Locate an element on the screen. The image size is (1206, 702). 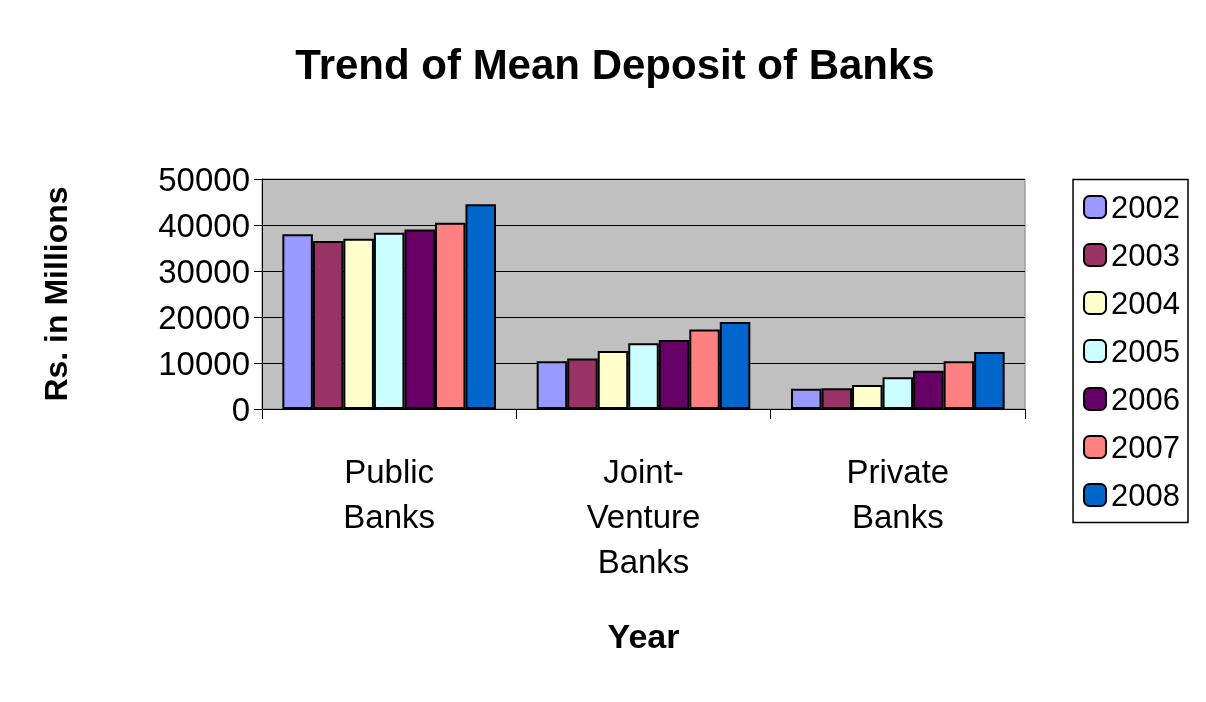
legend-label: 2006 is located at coordinates (1146, 399).